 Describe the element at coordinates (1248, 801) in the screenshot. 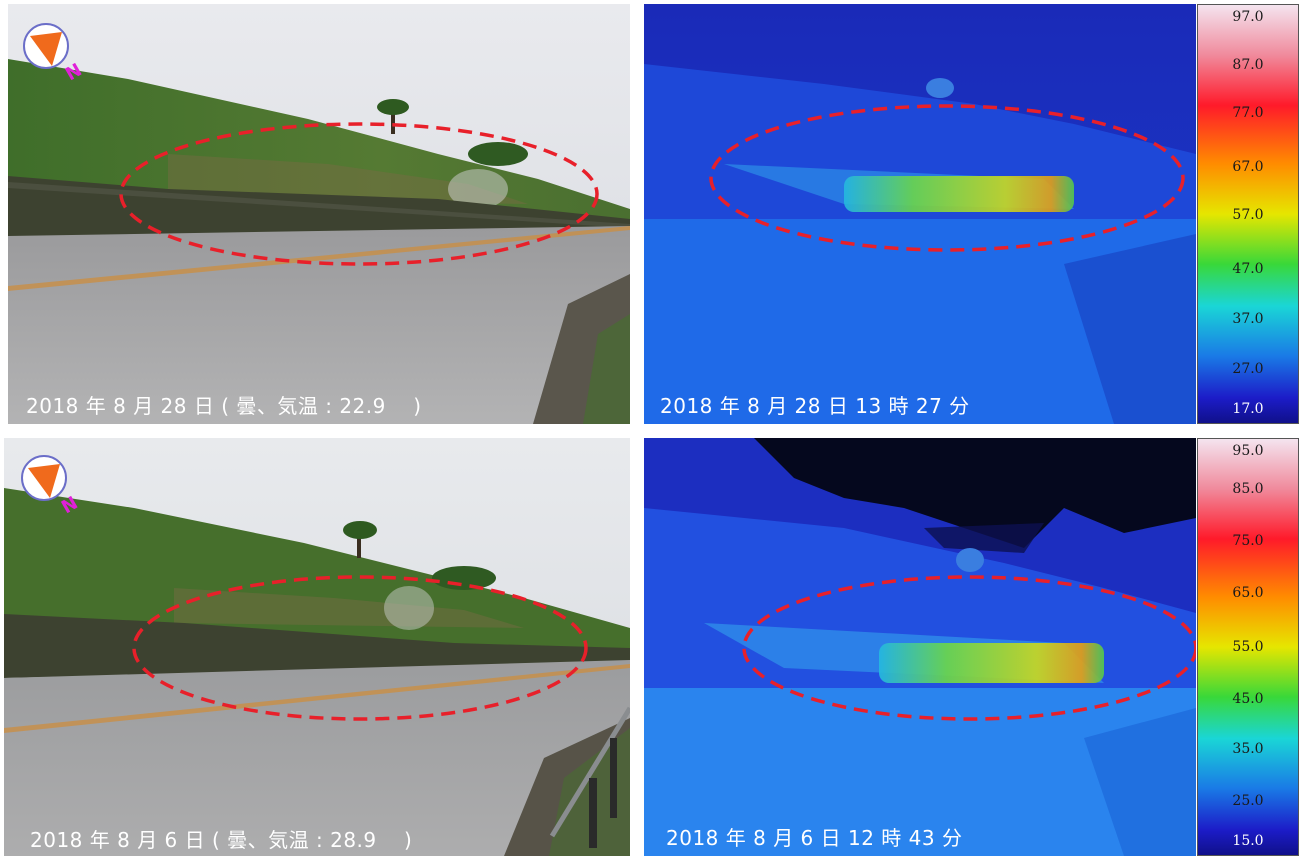

I see `scale-tick: 25.0` at that location.